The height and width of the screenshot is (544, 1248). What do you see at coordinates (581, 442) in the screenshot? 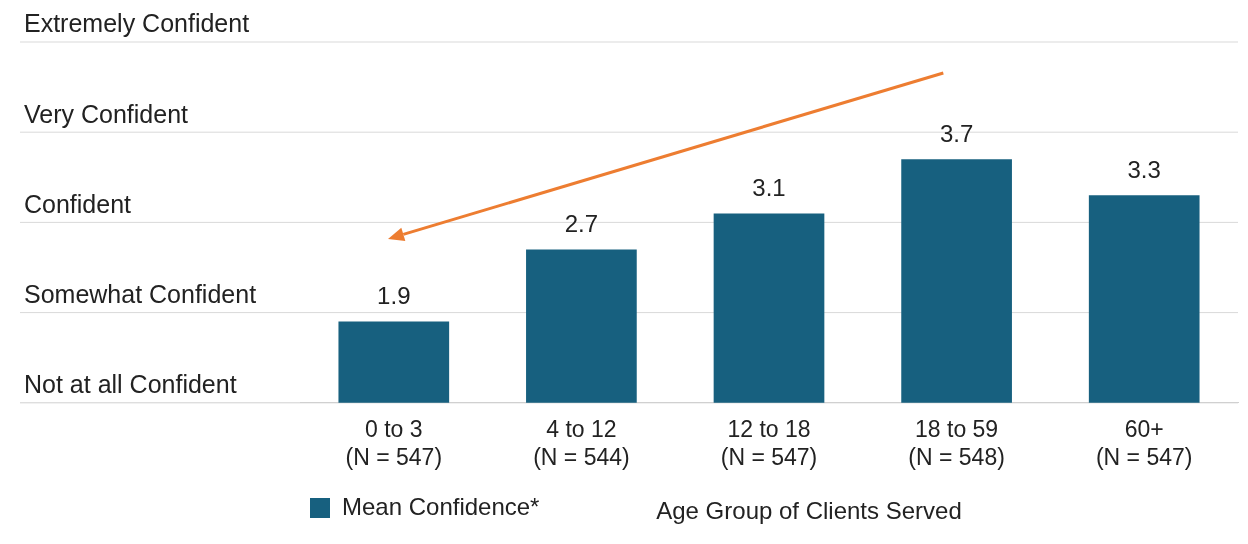
I see `x-tick-label: 4 to 12 (N = 544)` at bounding box center [581, 442].